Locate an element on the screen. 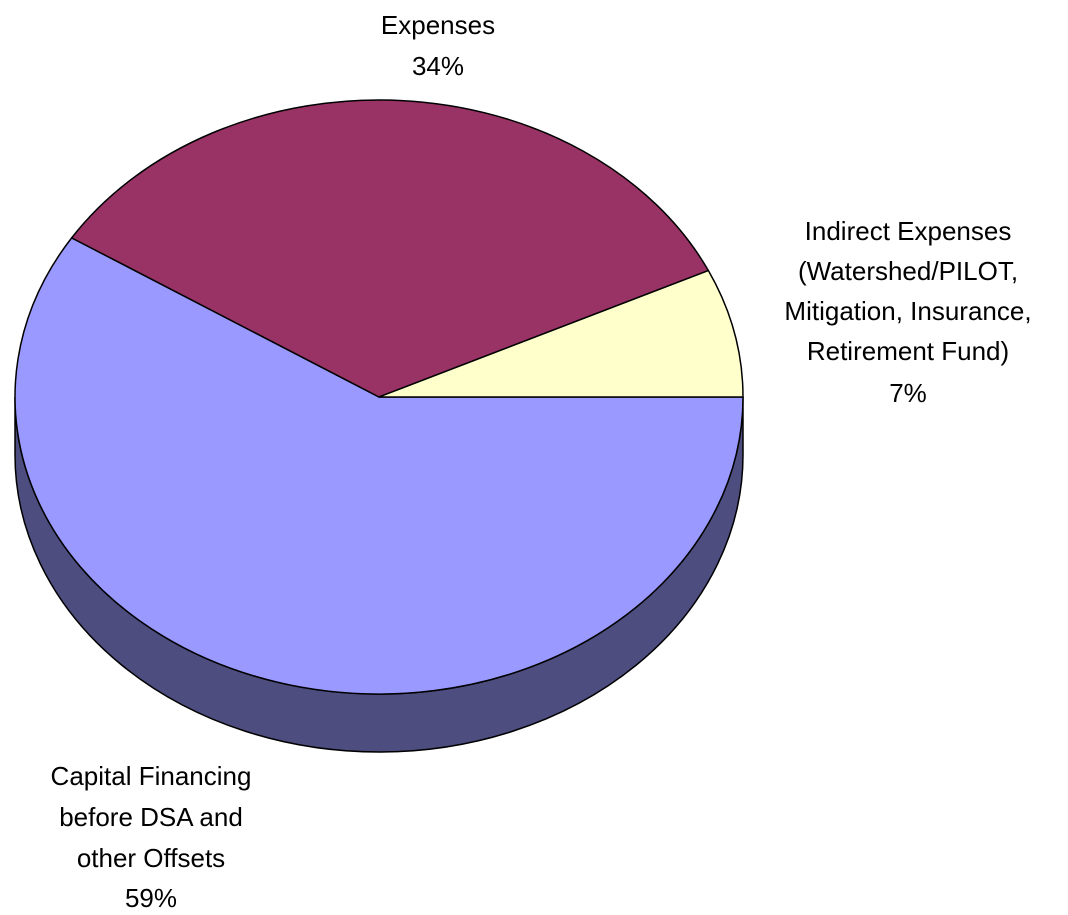  label-capital-line-1: Capital Financing is located at coordinates (151, 776).